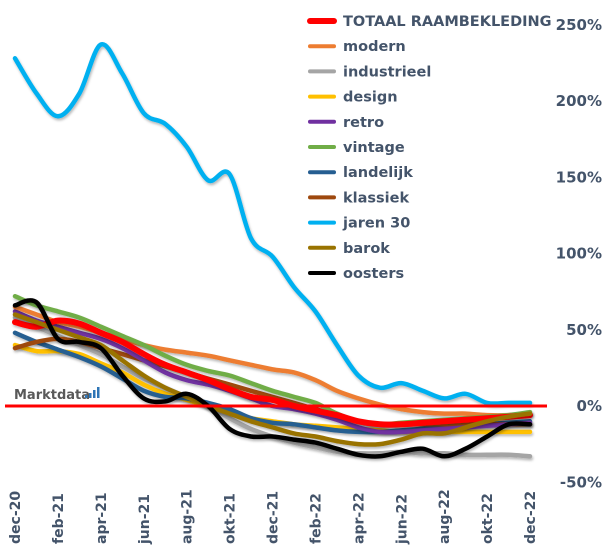 This screenshot has width=605, height=549. What do you see at coordinates (579, 101) in the screenshot?
I see `y-tick-label: 200%` at bounding box center [579, 101].